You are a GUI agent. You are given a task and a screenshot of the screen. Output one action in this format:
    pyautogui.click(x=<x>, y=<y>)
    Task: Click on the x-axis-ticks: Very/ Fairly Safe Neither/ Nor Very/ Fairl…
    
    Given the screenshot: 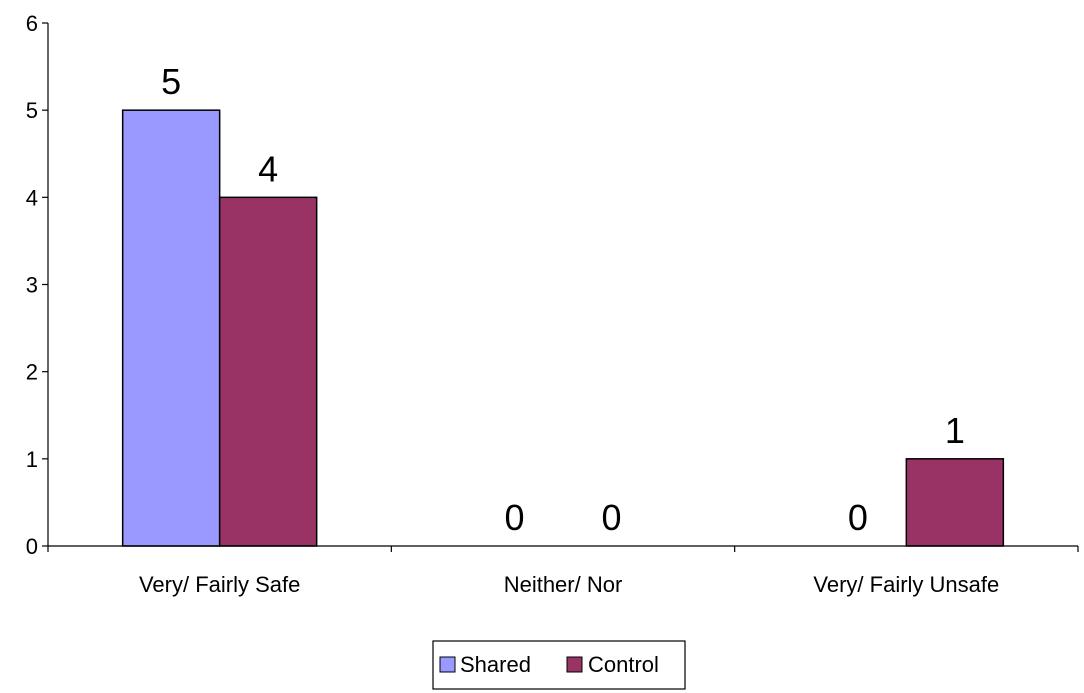 What is the action you would take?
    pyautogui.click(x=563, y=571)
    